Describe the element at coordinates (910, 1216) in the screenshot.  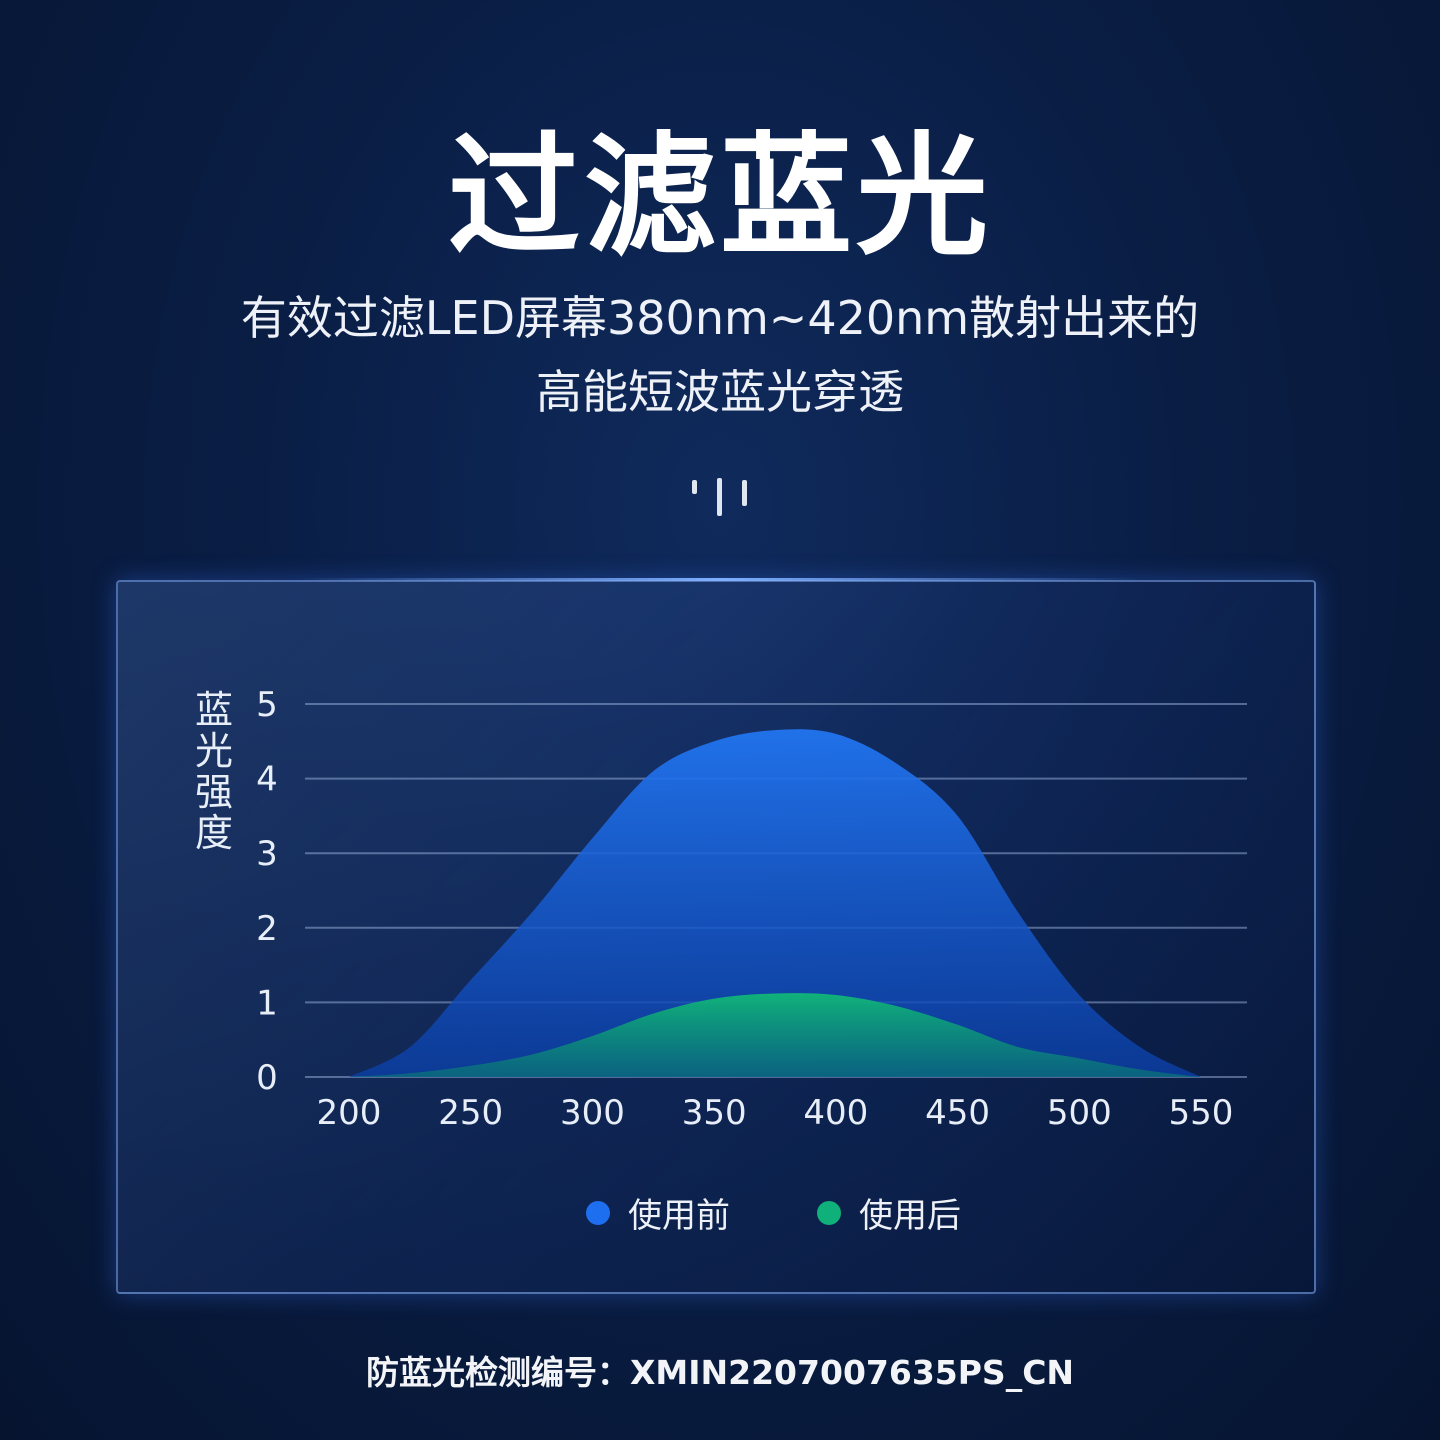
I see `legend-label: 使用后` at that location.